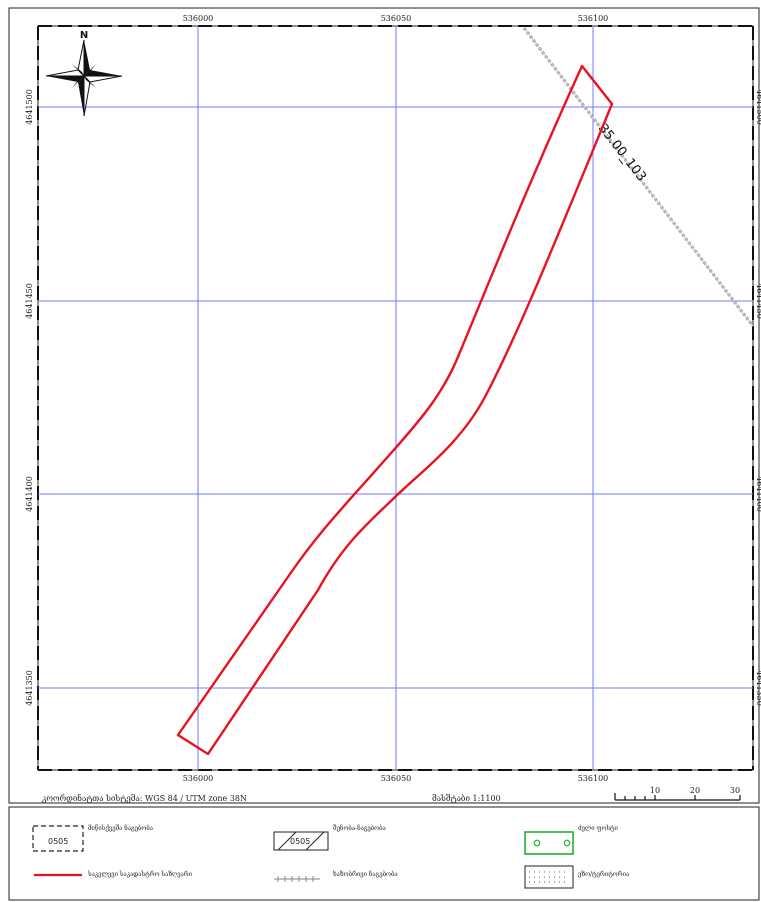 The image size is (761, 902). I want to click on legend-label: მიწისქვეშა ნაგებობა, so click(121, 828).